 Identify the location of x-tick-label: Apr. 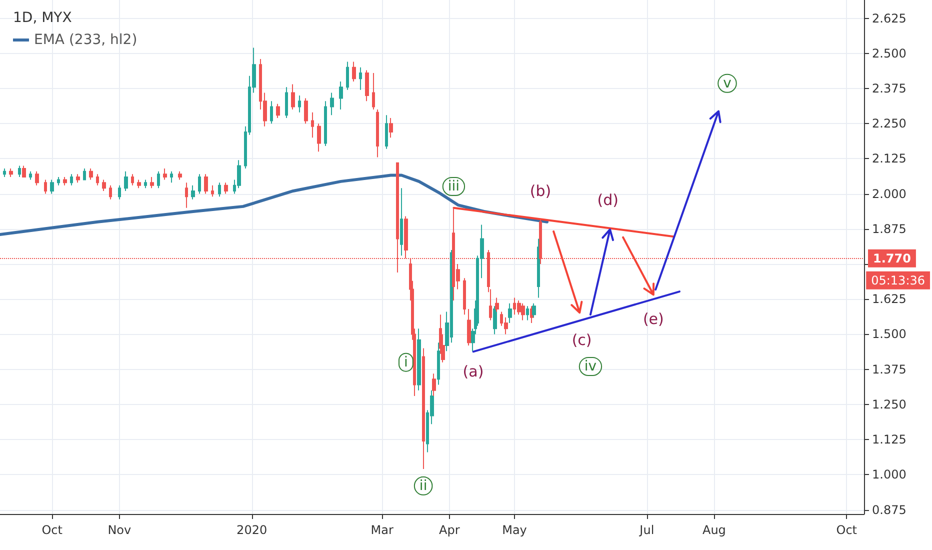
(449, 530).